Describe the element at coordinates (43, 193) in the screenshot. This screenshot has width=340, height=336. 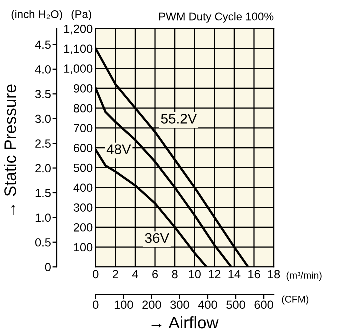
I see `y2-tick-label: 1.5` at that location.